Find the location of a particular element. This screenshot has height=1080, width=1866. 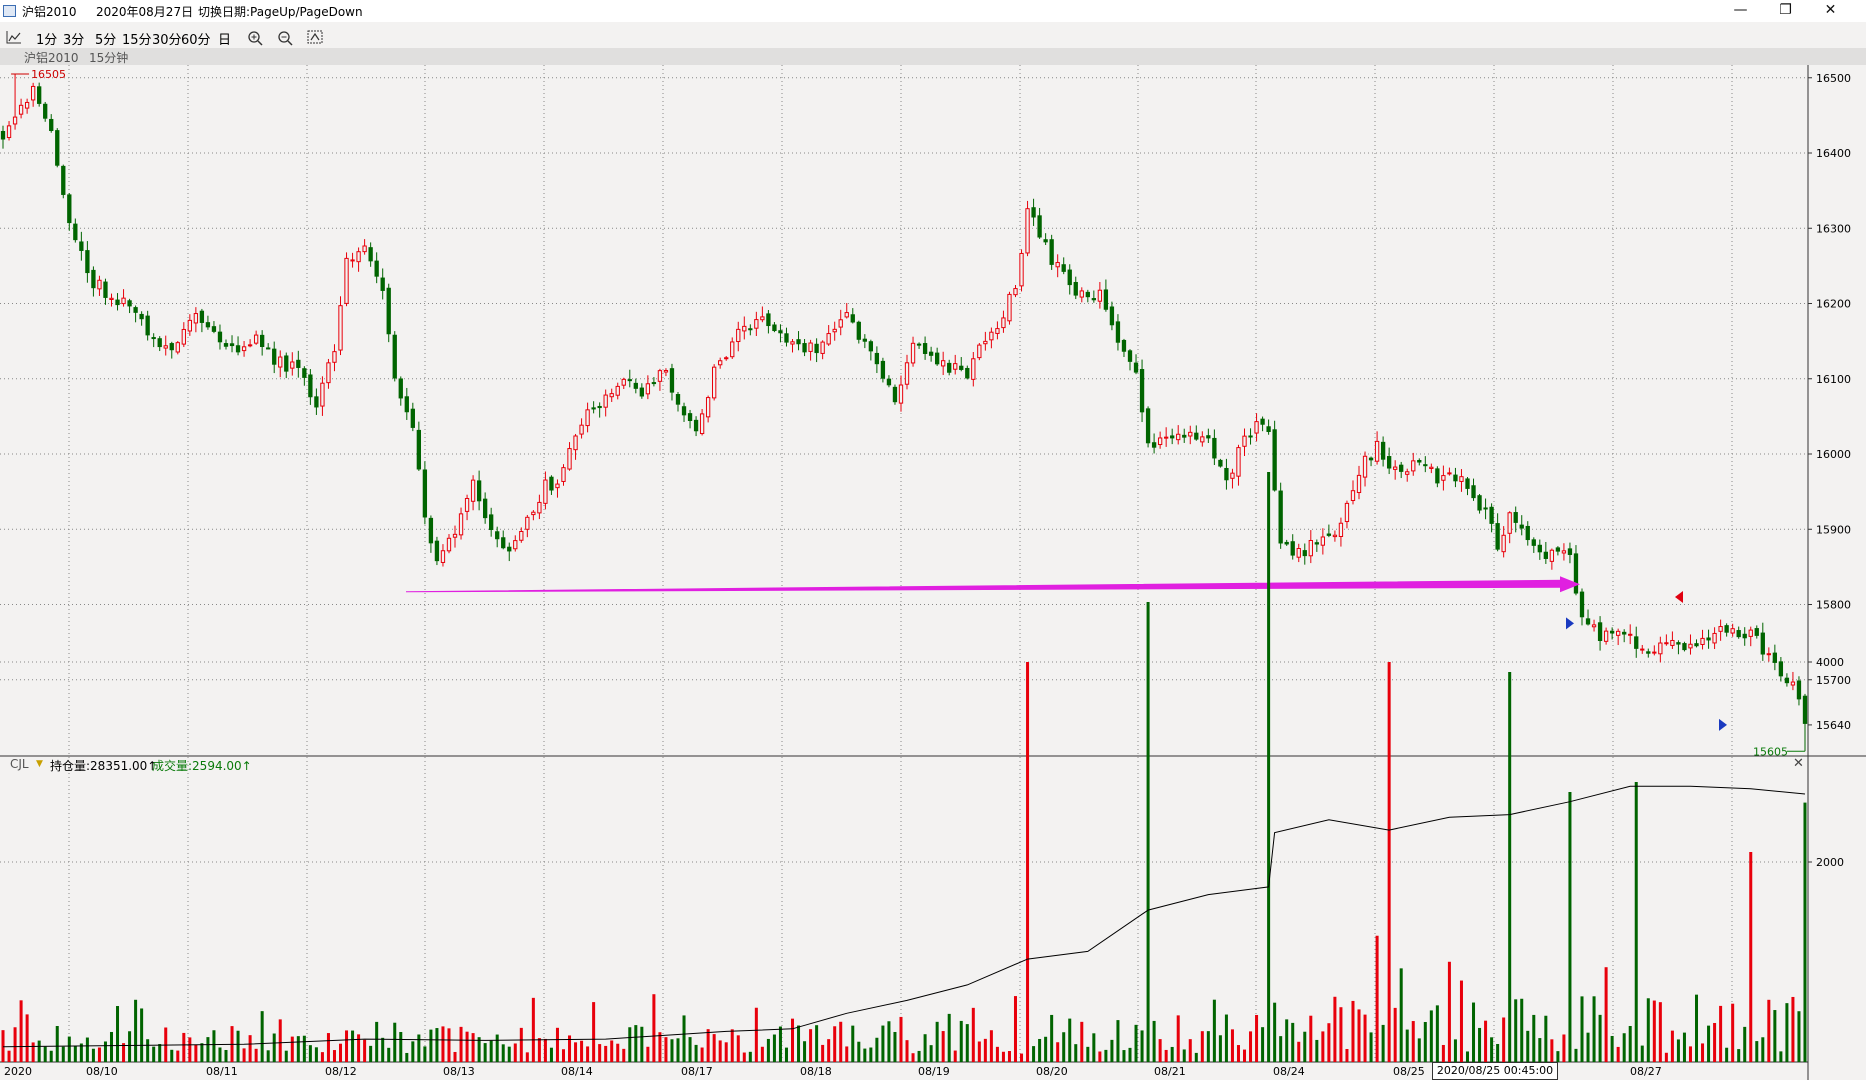

period-60min: 60分 is located at coordinates (196, 40).